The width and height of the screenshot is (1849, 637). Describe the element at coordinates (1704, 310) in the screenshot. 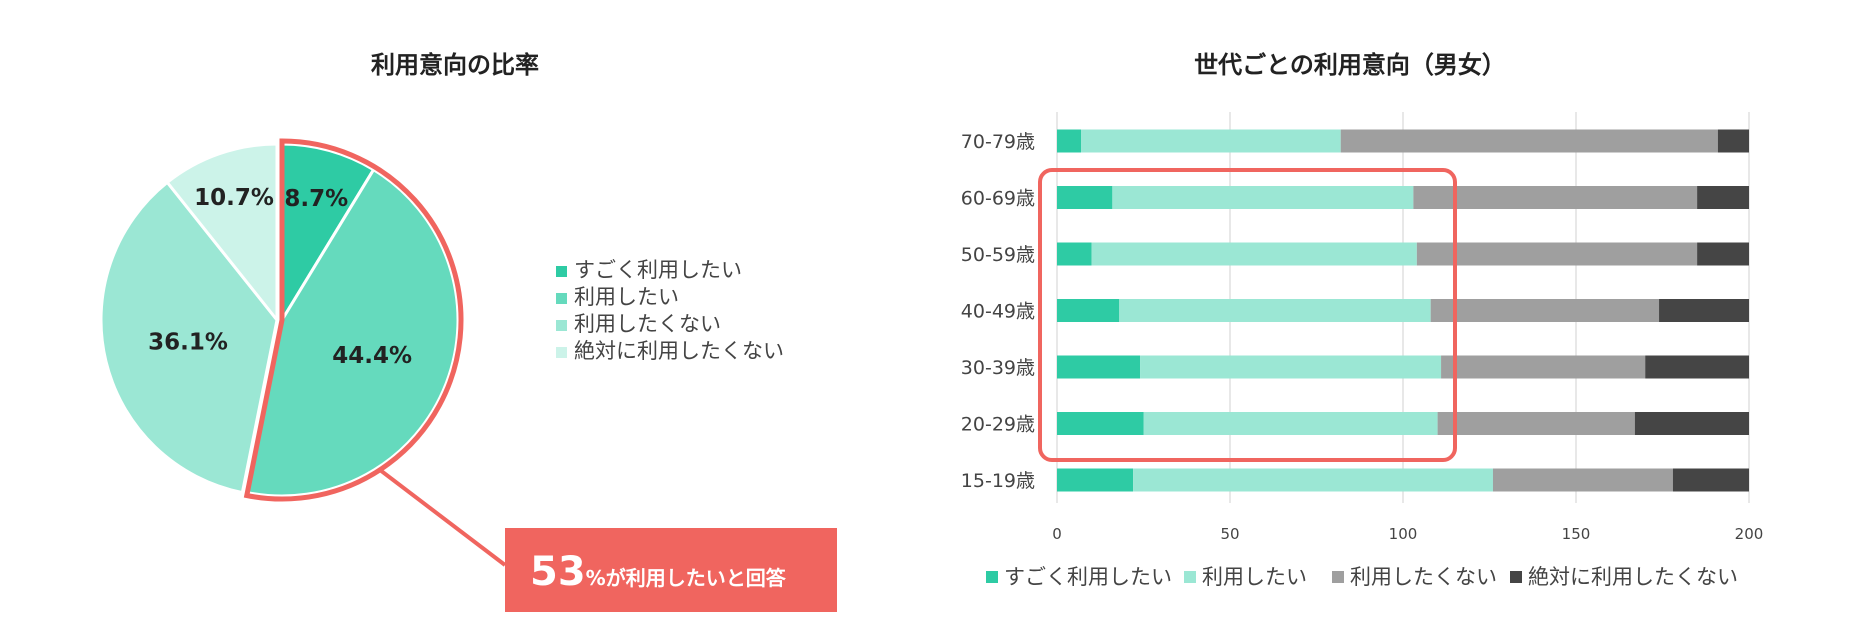

I see `bar-40-49歳-4` at that location.